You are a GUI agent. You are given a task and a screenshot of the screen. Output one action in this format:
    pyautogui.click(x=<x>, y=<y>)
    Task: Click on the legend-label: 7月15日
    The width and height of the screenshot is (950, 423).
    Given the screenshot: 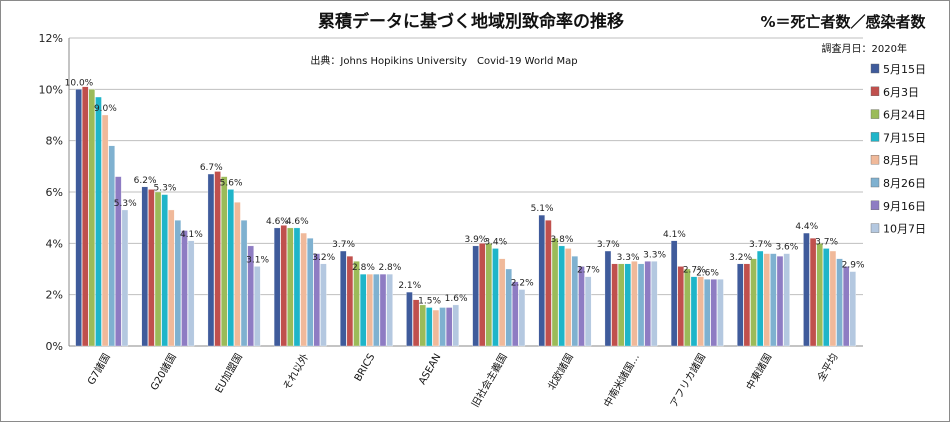 What is the action you would take?
    pyautogui.click(x=904, y=137)
    